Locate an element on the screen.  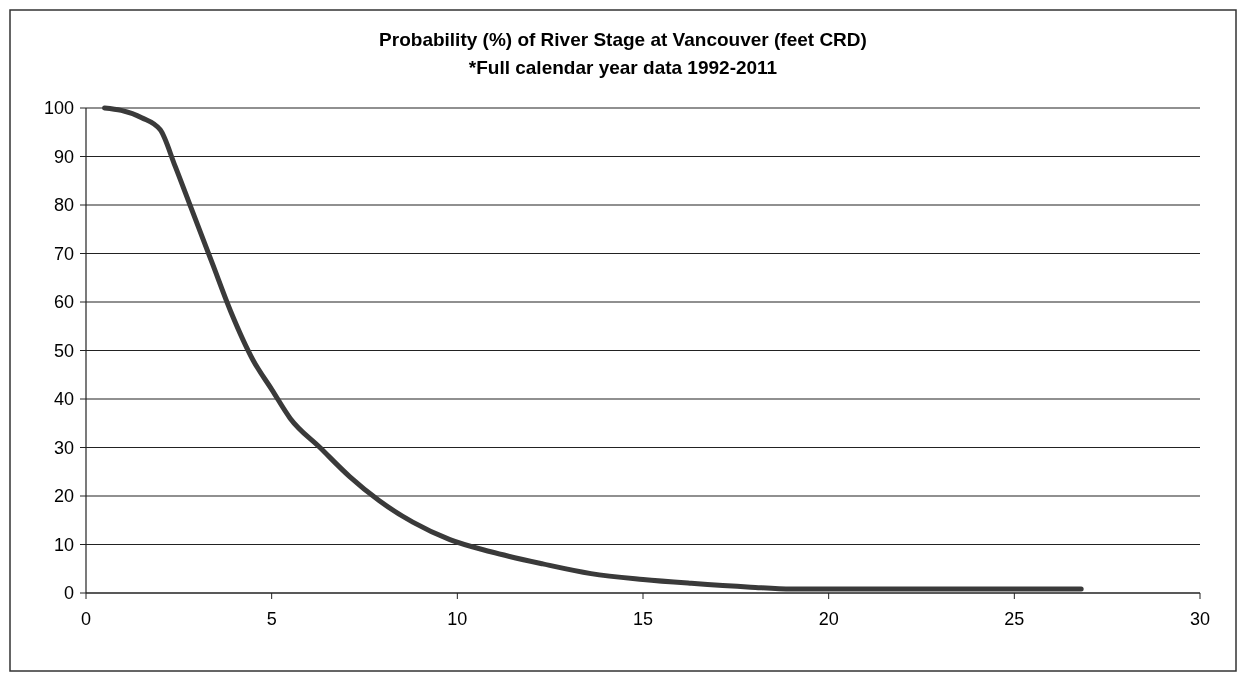
y-tick-label: 10 is located at coordinates (63, 544).